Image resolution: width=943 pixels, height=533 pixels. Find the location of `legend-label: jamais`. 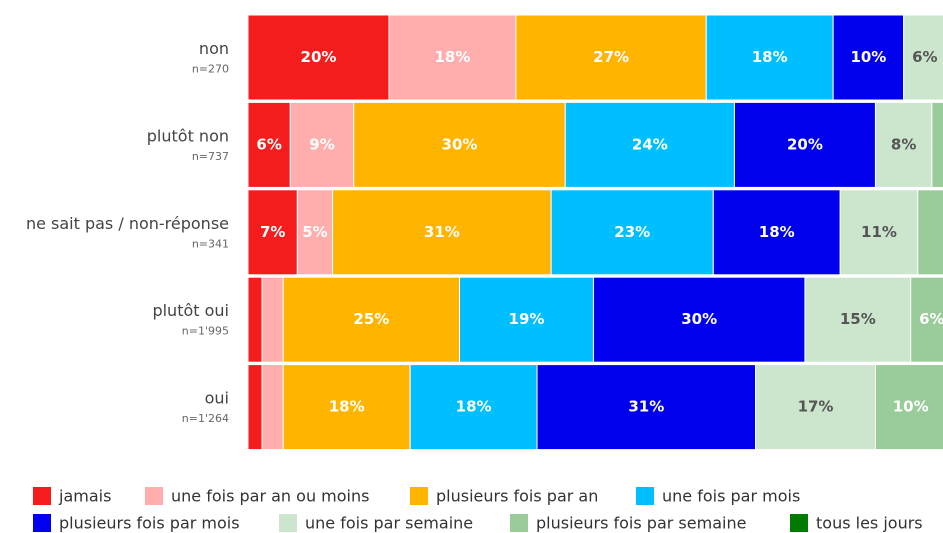

legend-label: jamais is located at coordinates (84, 496).